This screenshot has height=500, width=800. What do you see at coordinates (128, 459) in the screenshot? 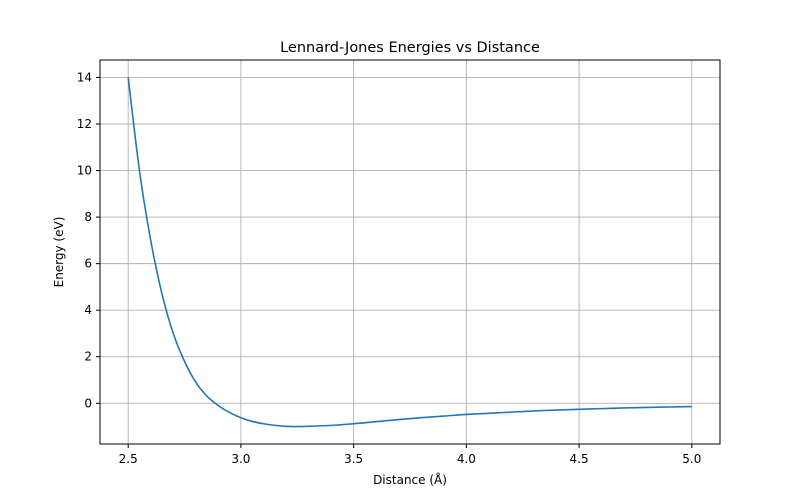
I see `x-tick-label: 2.5` at bounding box center [128, 459].